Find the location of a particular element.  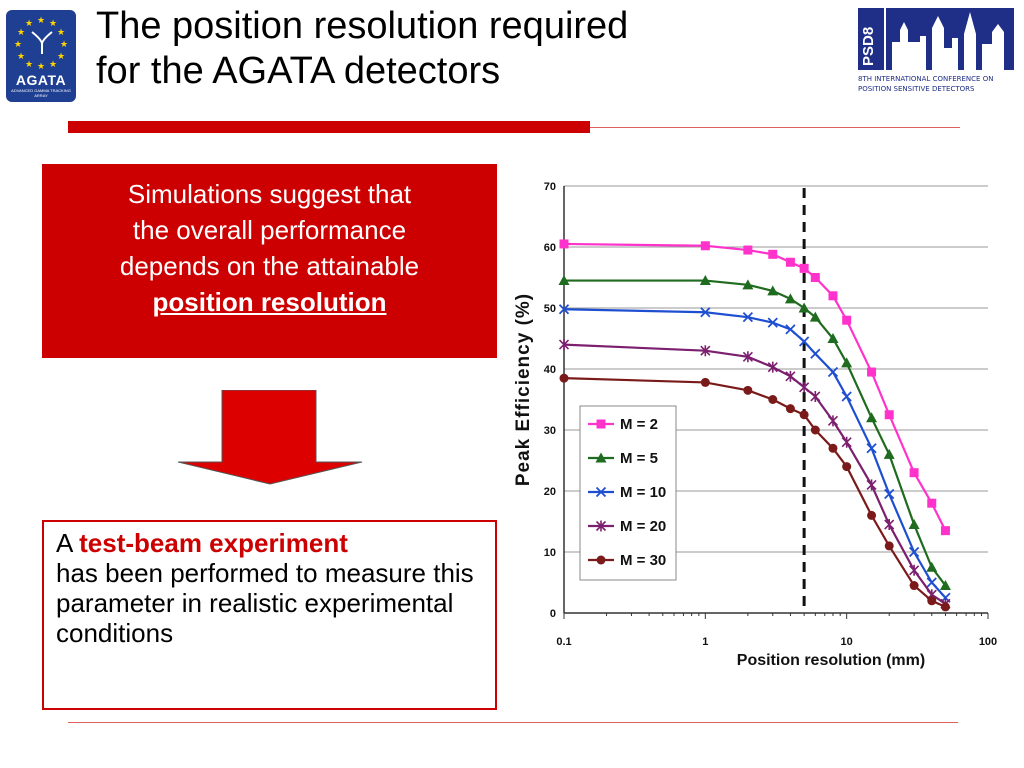

legend-label: M = 5 is located at coordinates (639, 458).